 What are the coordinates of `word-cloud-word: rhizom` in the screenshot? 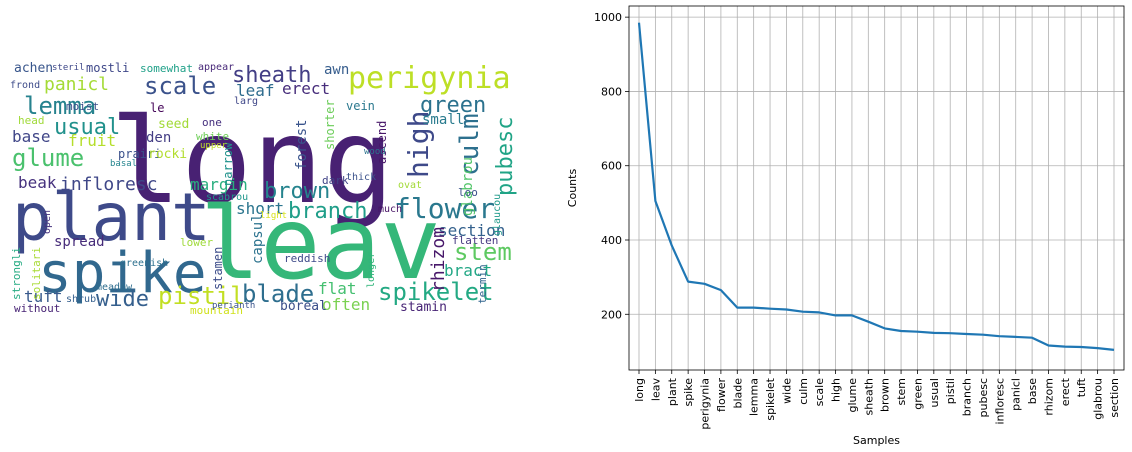 It's located at (438, 259).